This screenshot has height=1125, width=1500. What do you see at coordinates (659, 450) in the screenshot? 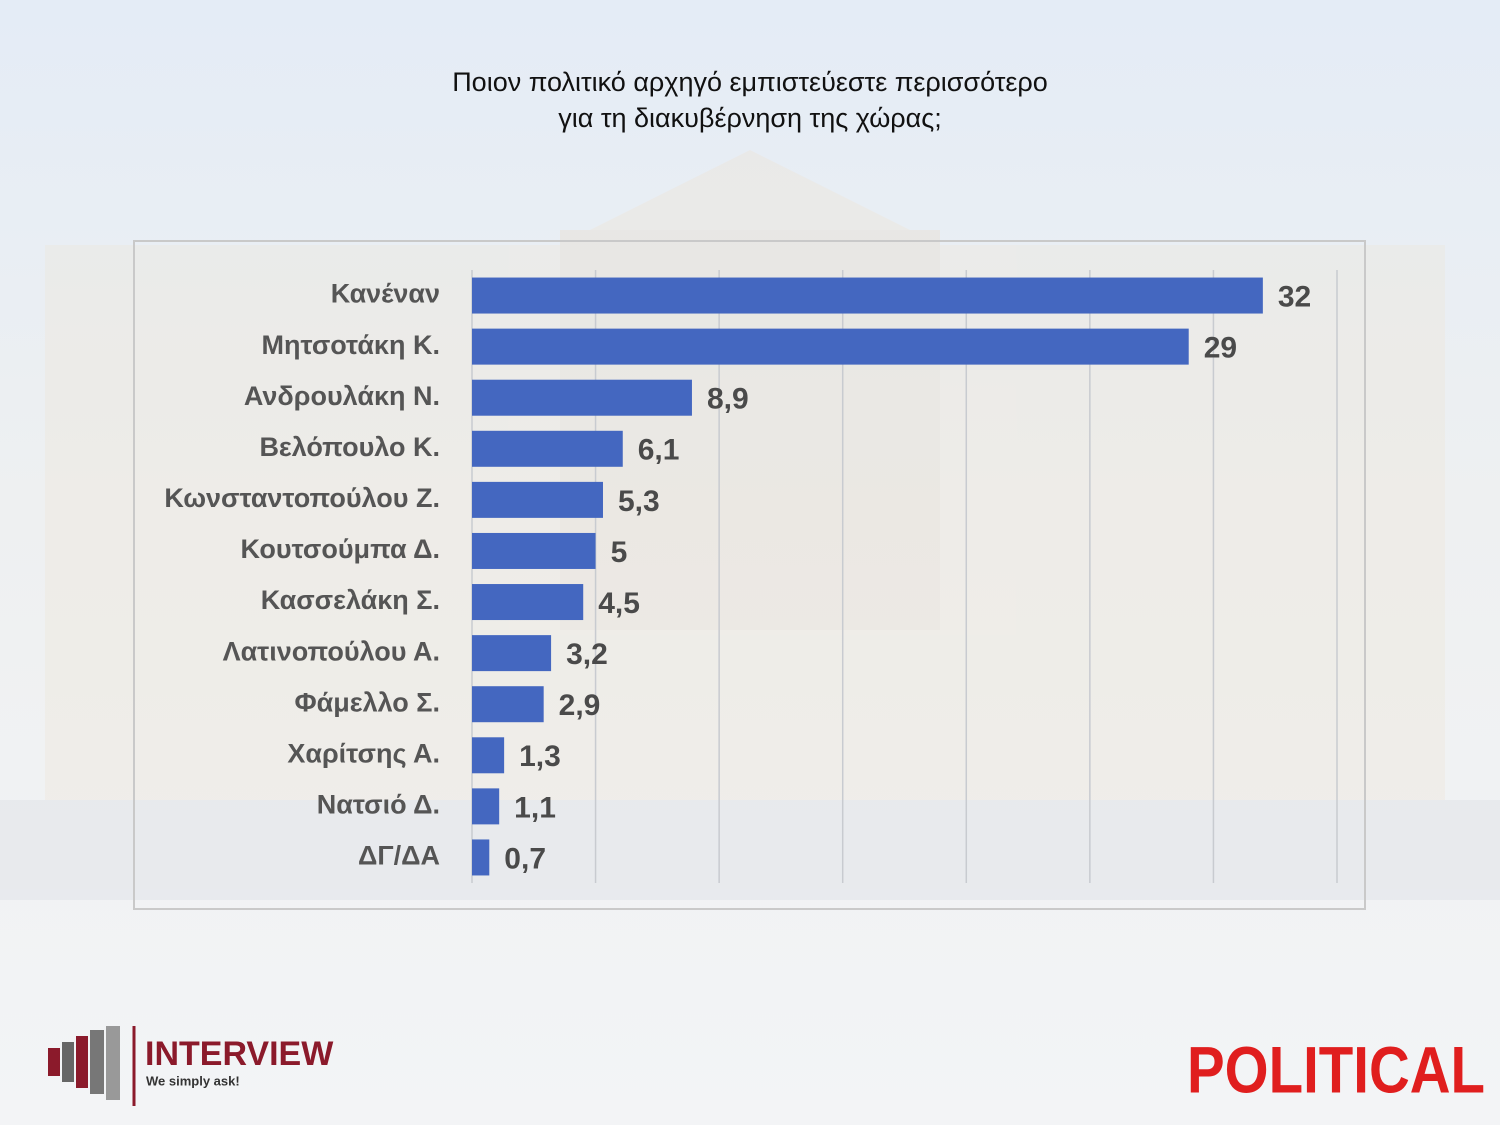
I see `data-label: 6,1` at bounding box center [659, 450].